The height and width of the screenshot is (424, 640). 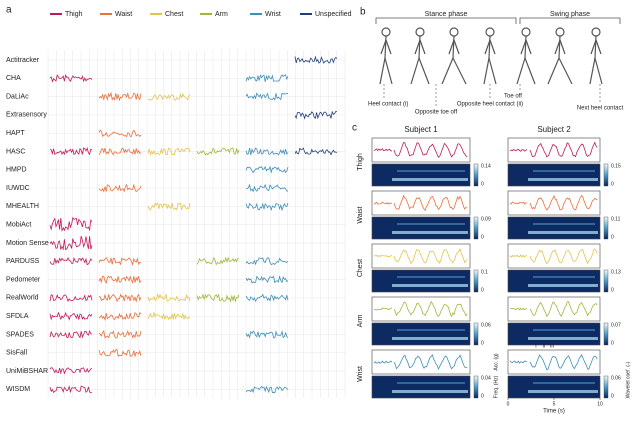 What do you see at coordinates (446, 20) in the screenshot?
I see `bracket` at bounding box center [446, 20].